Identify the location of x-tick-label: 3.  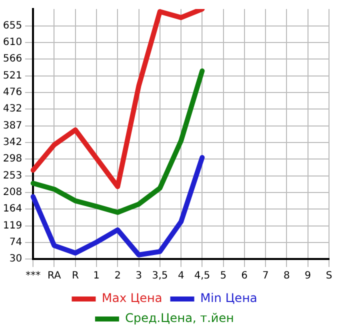
(139, 276).